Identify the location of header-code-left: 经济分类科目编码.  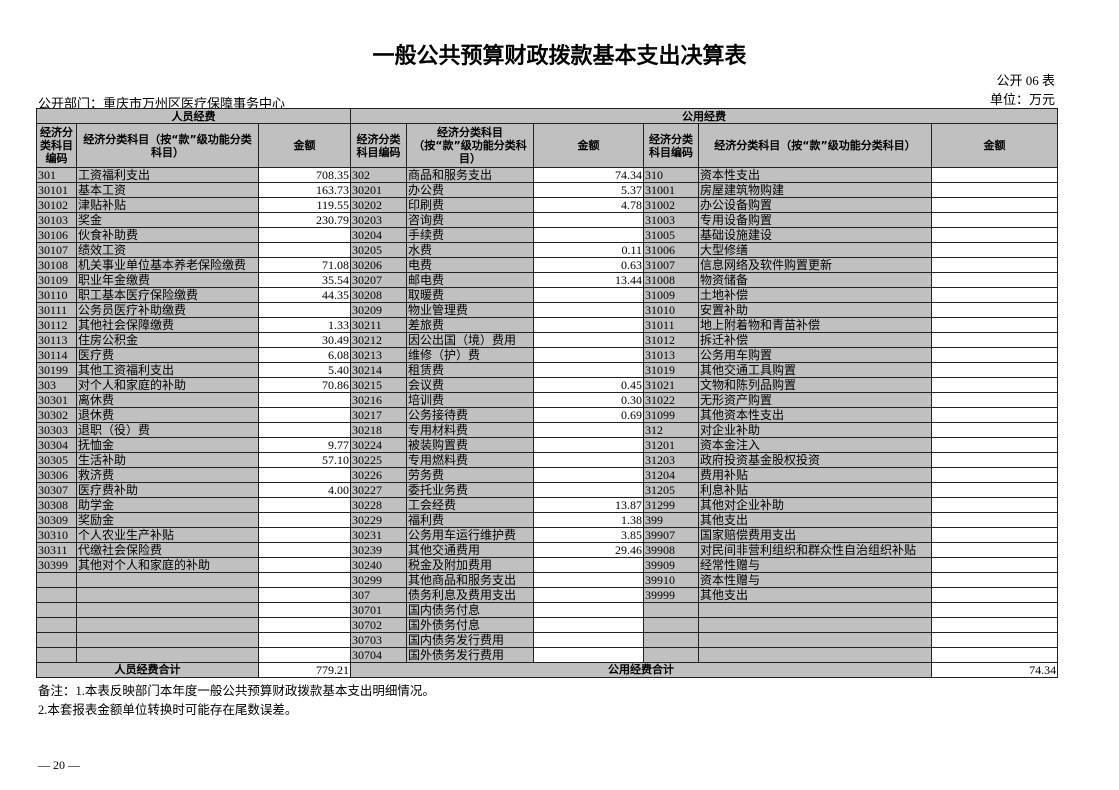
(56, 145).